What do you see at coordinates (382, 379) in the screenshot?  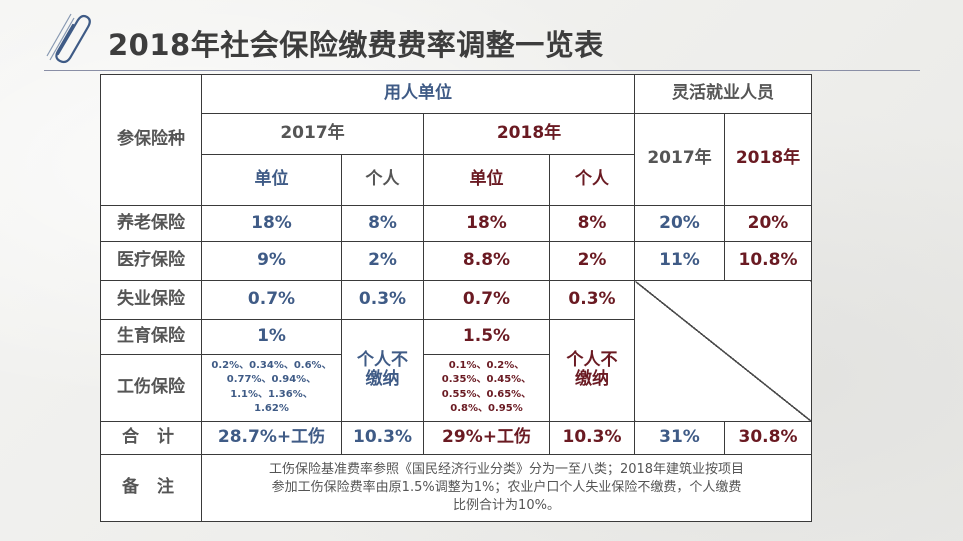 I see `no-personal-2017-line2: 缴纳` at bounding box center [382, 379].